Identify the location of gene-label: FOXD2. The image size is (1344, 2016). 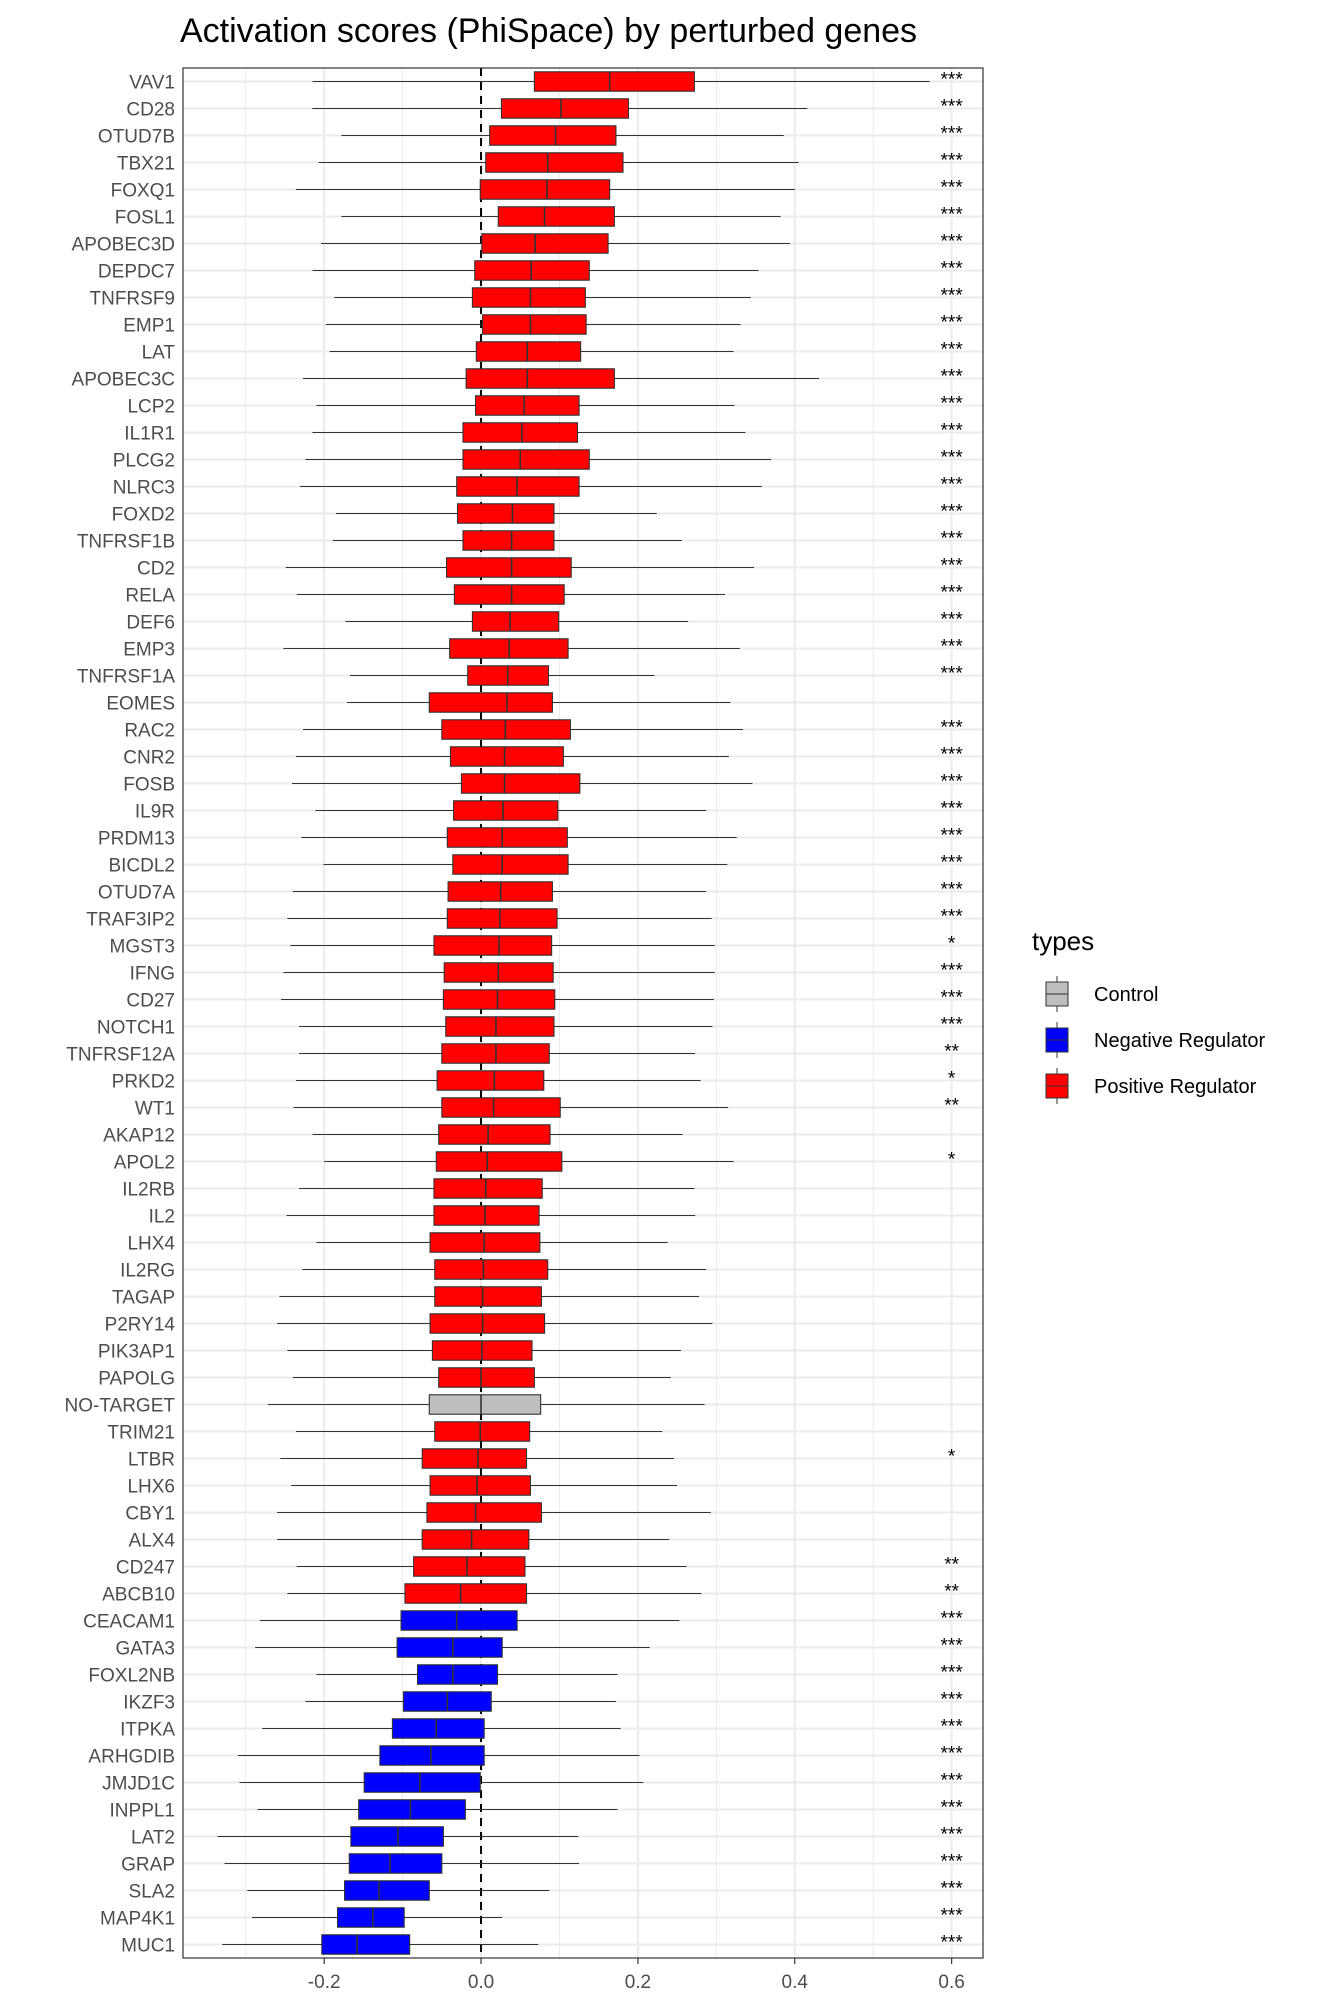
(143, 515).